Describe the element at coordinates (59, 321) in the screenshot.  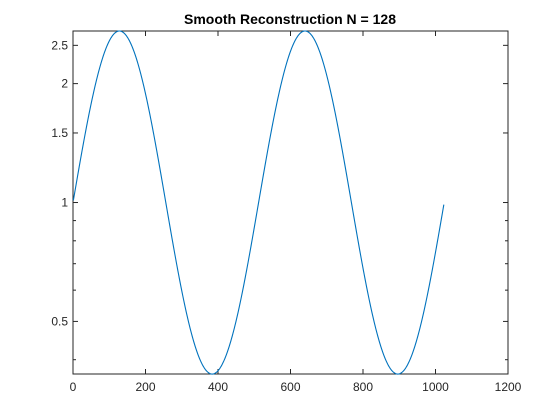
I see `y-tick-label: 0.5` at that location.